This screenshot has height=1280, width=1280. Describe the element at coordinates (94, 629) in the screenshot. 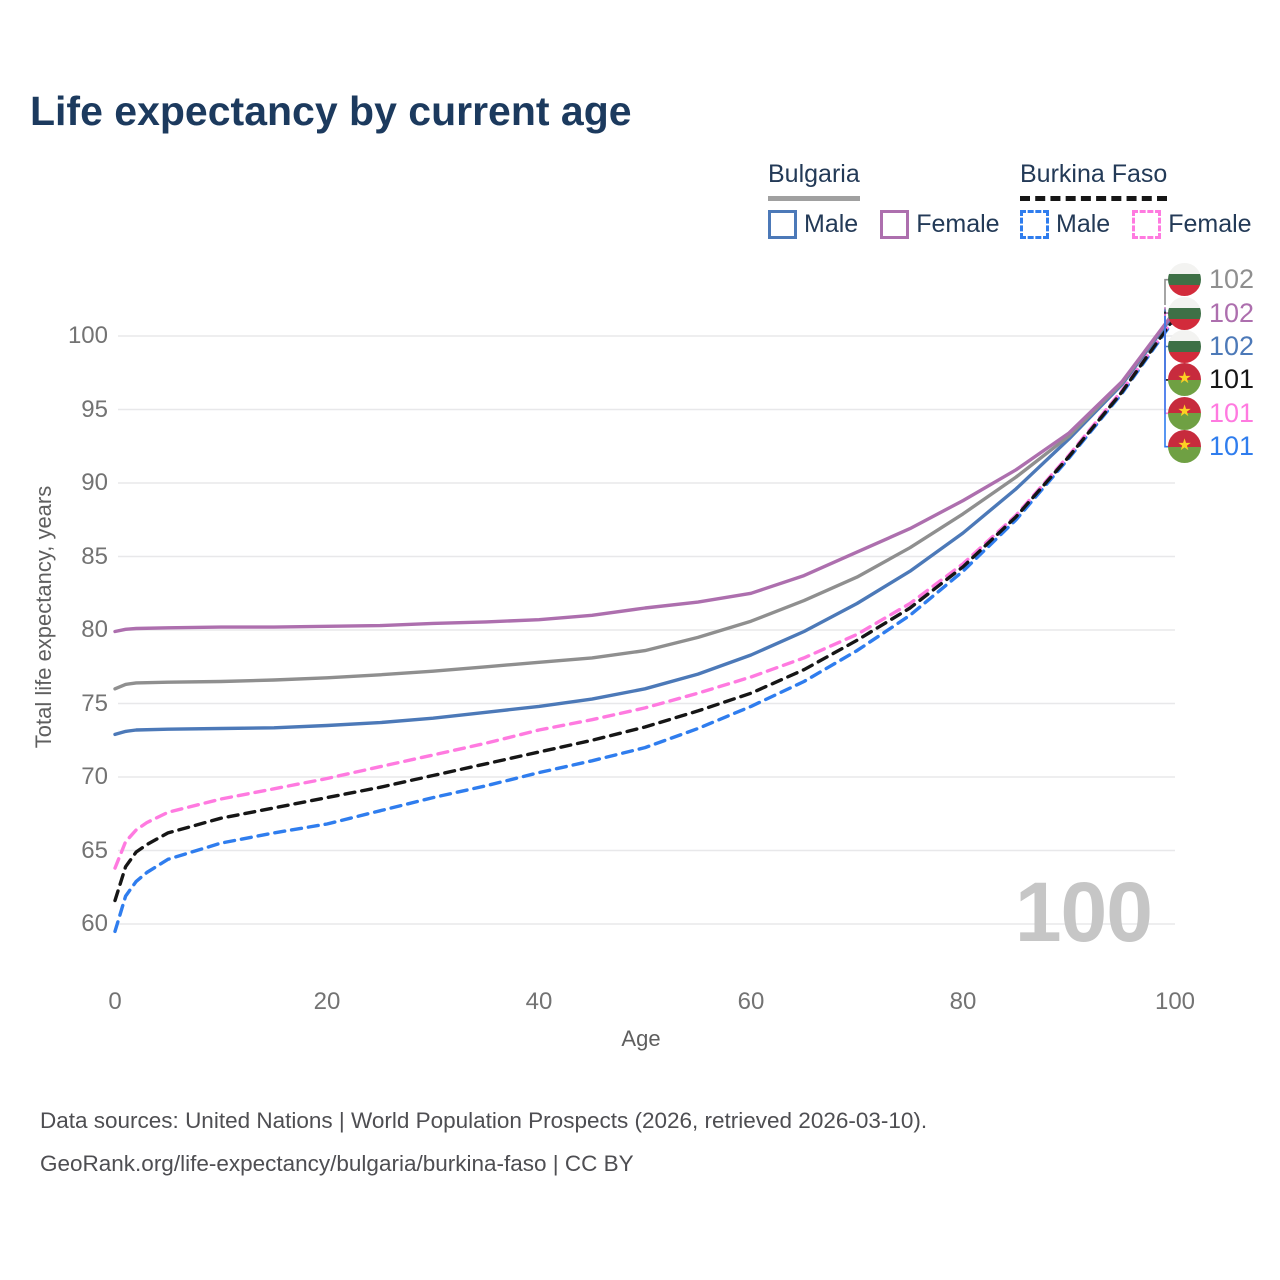

I see `y-tick-label: 80` at that location.